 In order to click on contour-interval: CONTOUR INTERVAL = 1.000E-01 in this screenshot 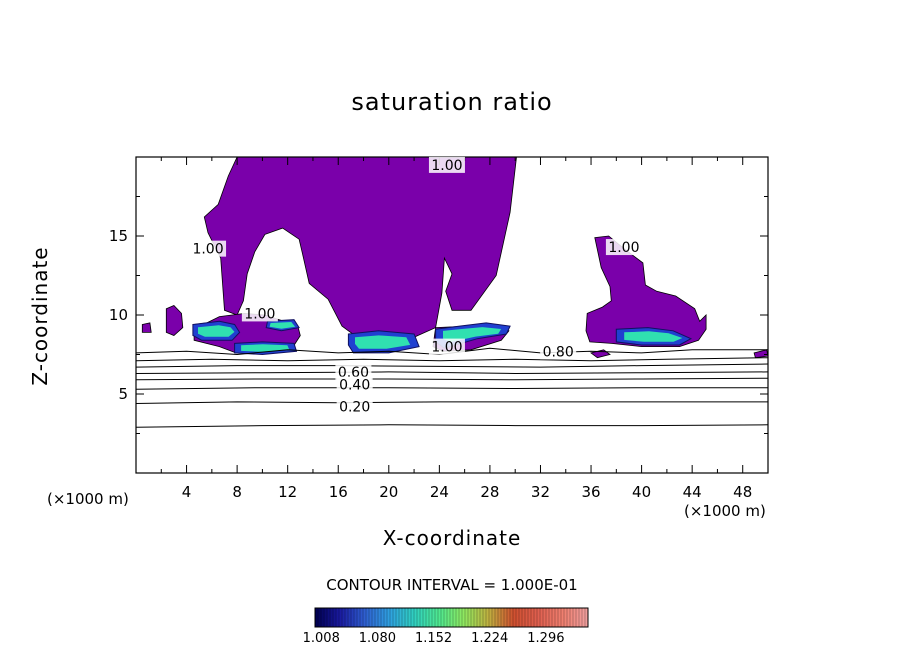, I will do `click(452, 585)`.